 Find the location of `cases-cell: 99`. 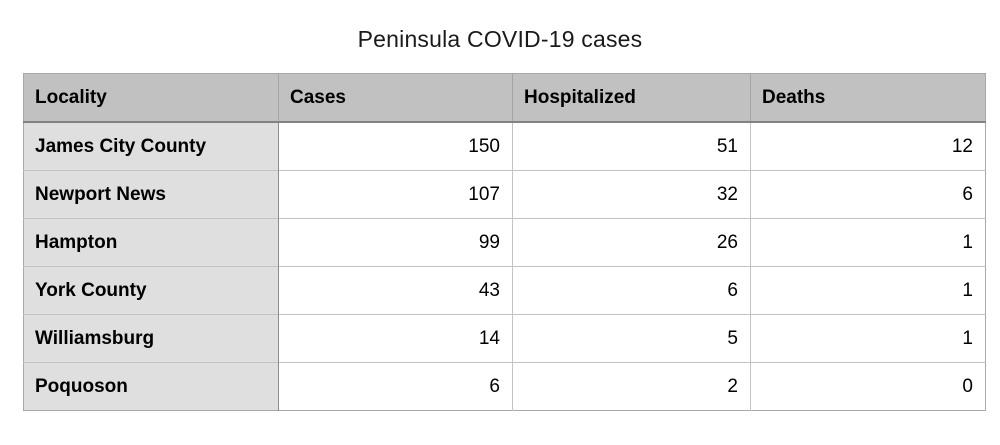

cases-cell: 99 is located at coordinates (395, 242).